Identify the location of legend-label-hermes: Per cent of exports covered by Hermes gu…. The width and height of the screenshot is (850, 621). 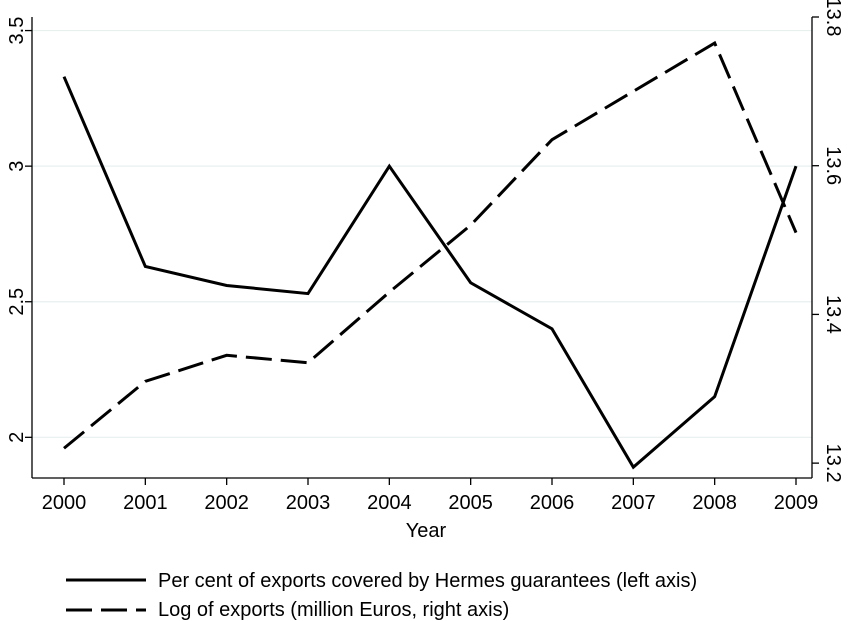
(427, 581).